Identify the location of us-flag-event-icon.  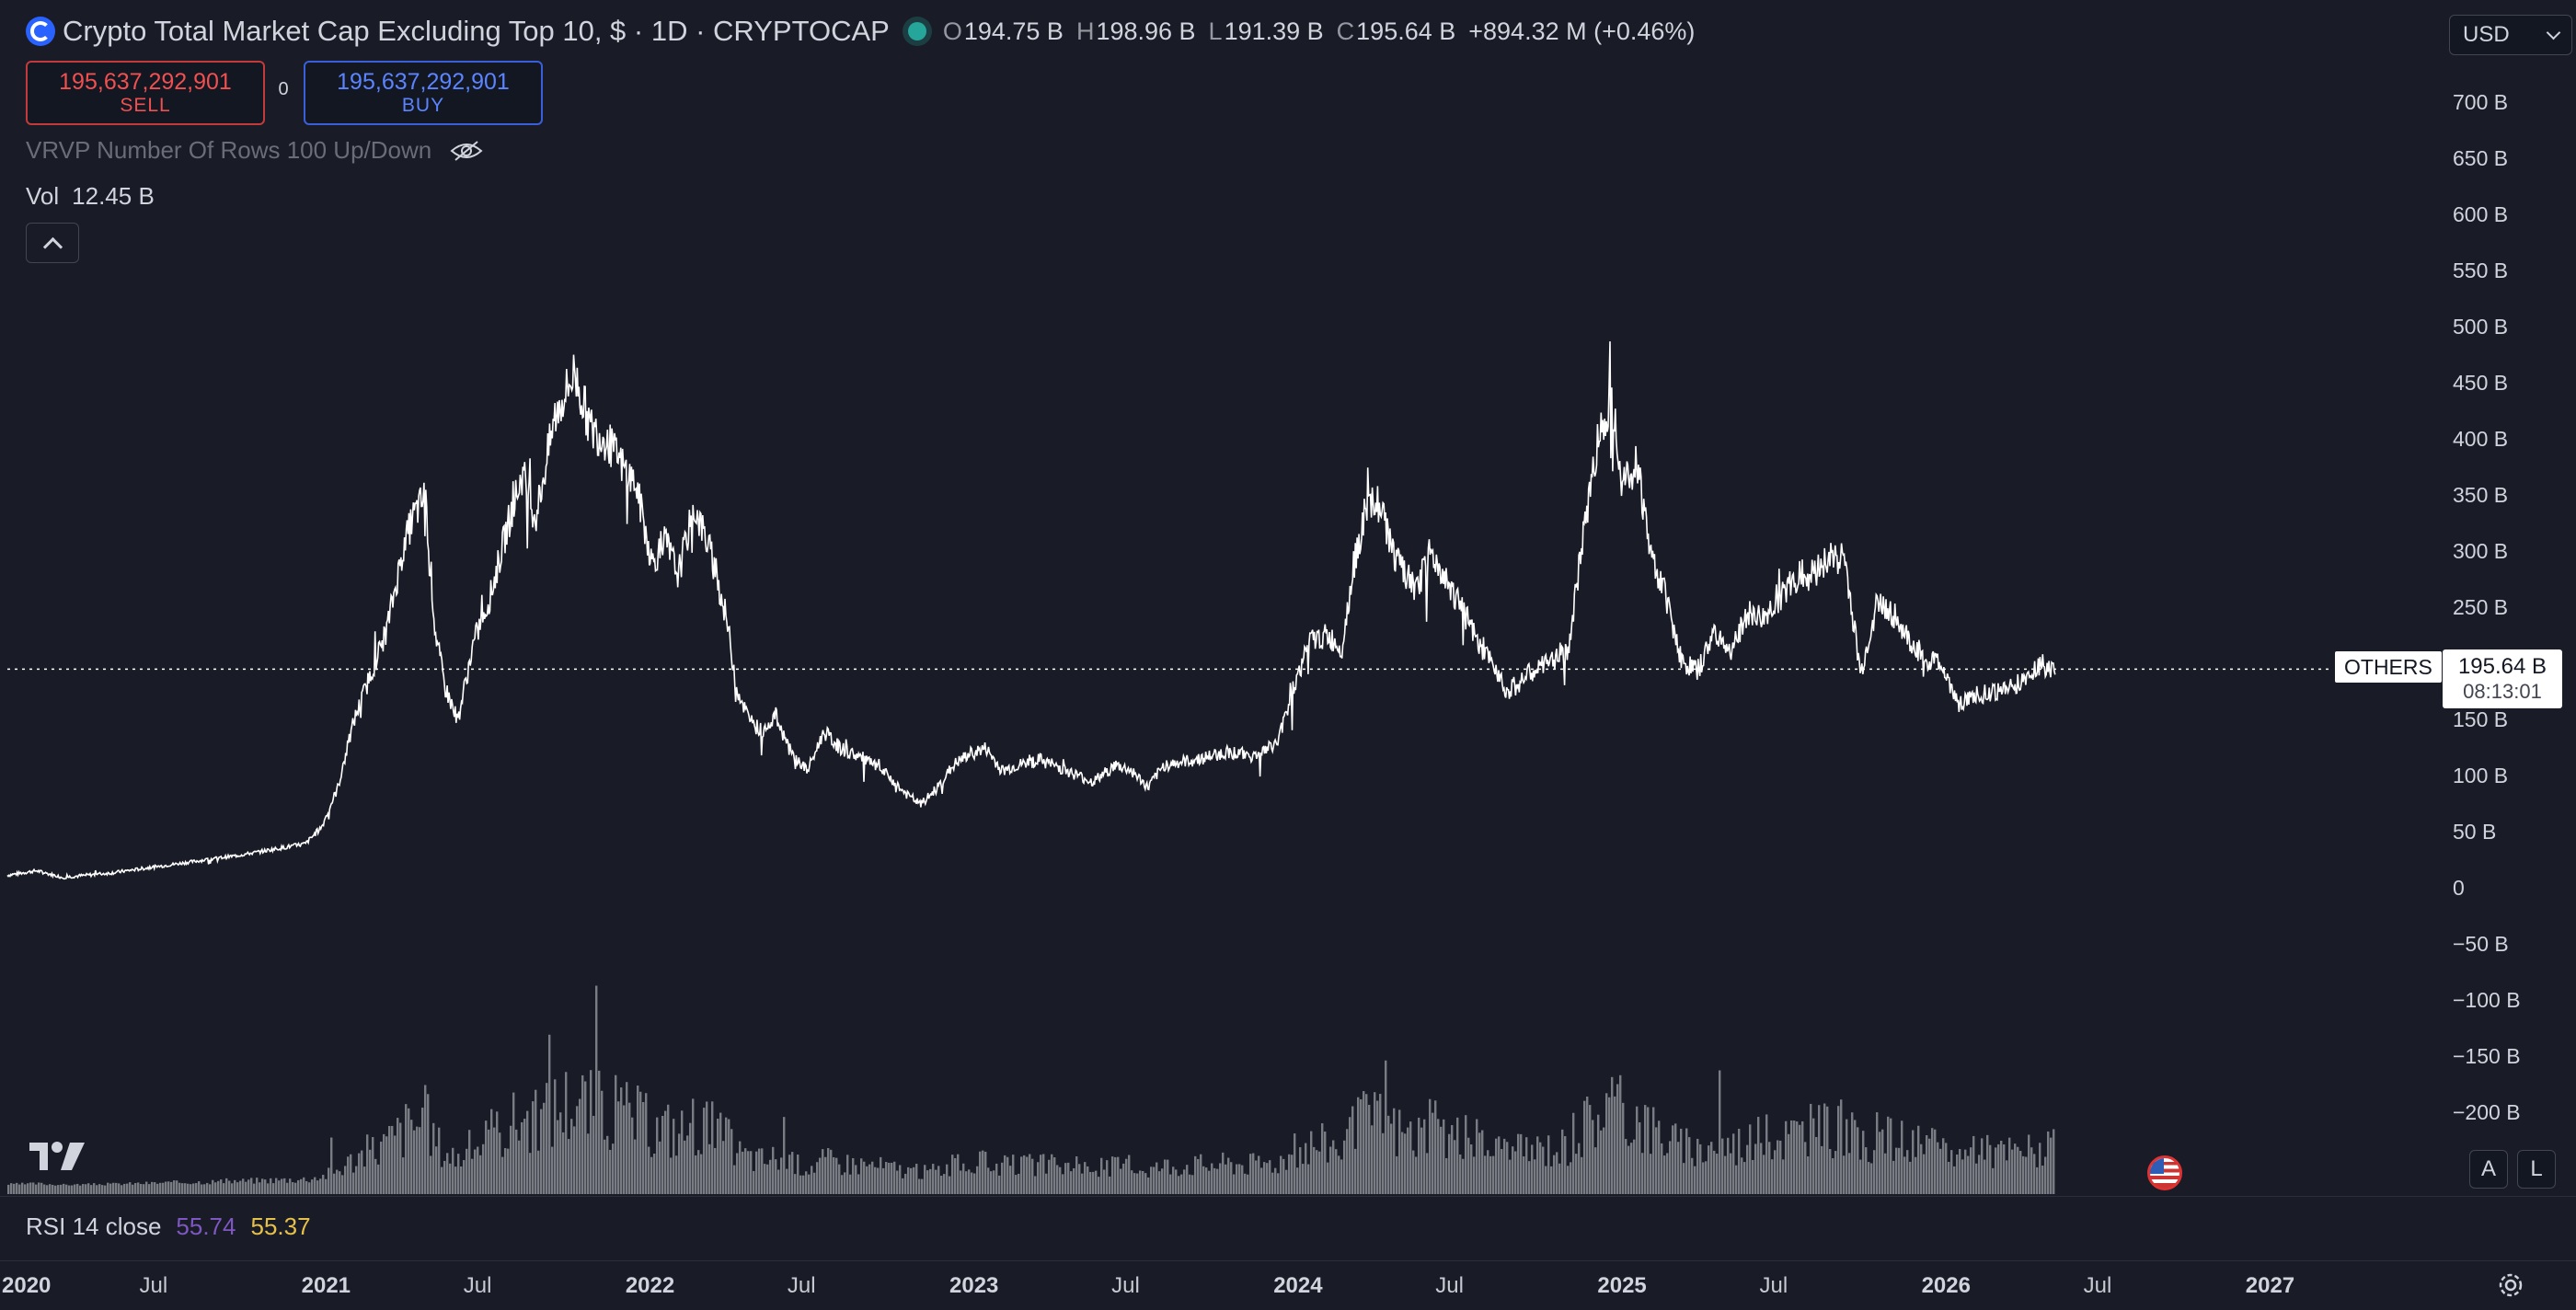
(2164, 1172).